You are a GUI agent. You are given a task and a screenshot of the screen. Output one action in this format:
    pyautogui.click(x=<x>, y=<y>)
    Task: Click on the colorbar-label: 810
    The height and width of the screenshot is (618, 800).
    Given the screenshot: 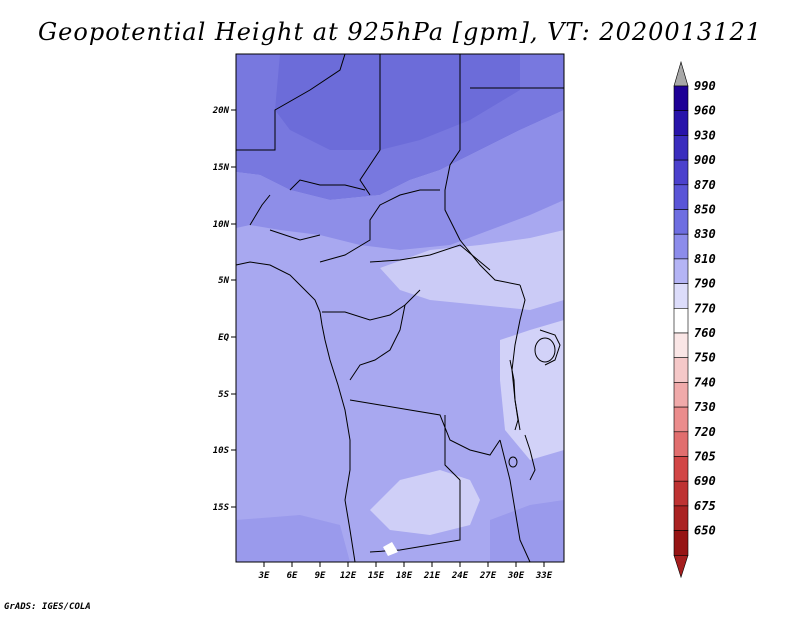 What is the action you would take?
    pyautogui.click(x=705, y=259)
    